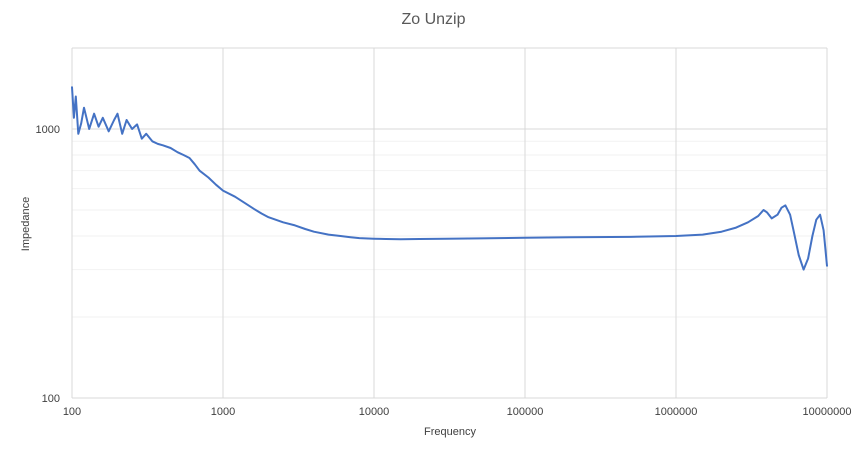 The image size is (867, 457). What do you see at coordinates (450, 432) in the screenshot?
I see `x-axis-label: Frequency` at bounding box center [450, 432].